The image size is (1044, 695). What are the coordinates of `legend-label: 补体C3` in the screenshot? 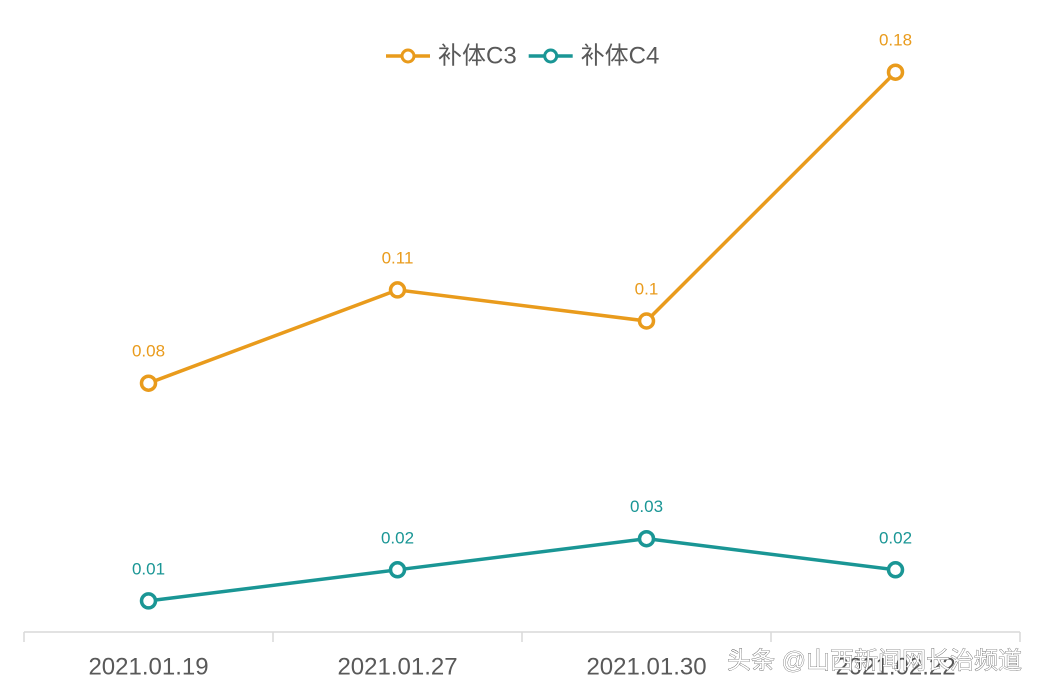 It's located at (477, 55).